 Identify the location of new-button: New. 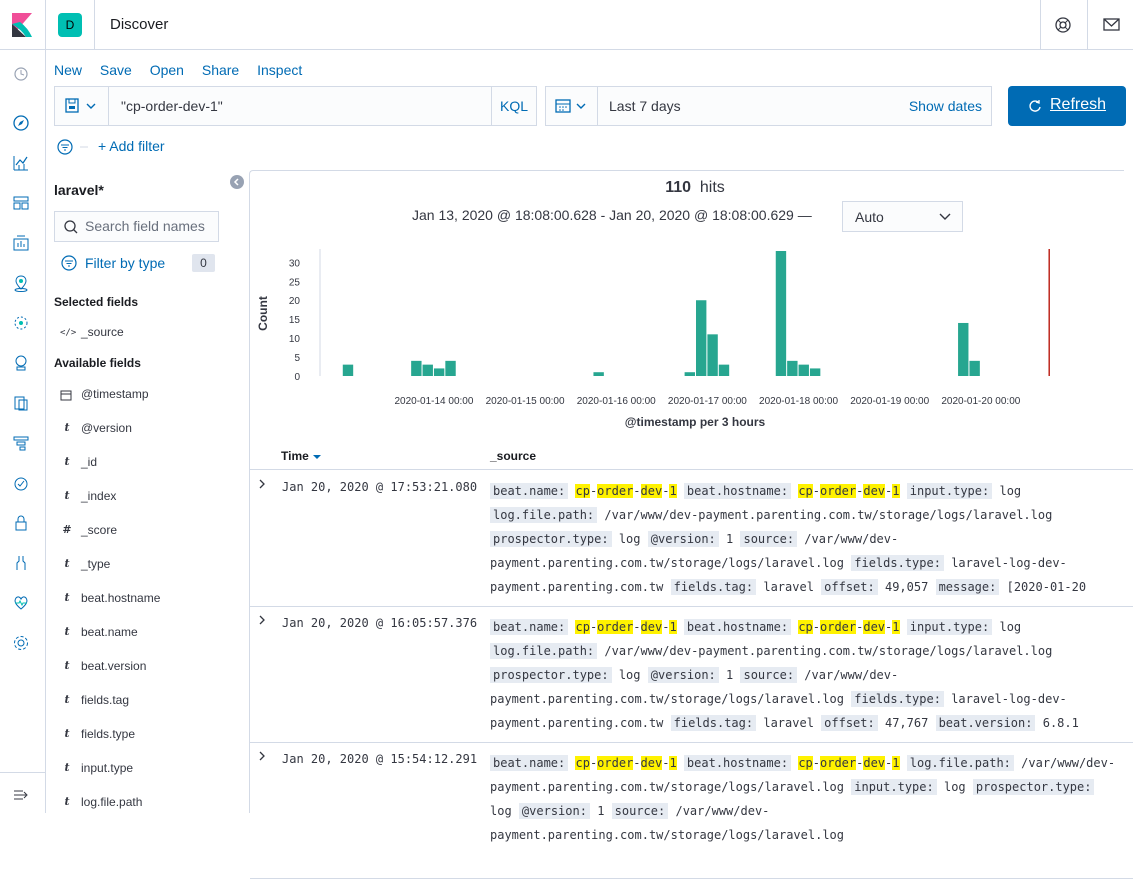
(68, 70).